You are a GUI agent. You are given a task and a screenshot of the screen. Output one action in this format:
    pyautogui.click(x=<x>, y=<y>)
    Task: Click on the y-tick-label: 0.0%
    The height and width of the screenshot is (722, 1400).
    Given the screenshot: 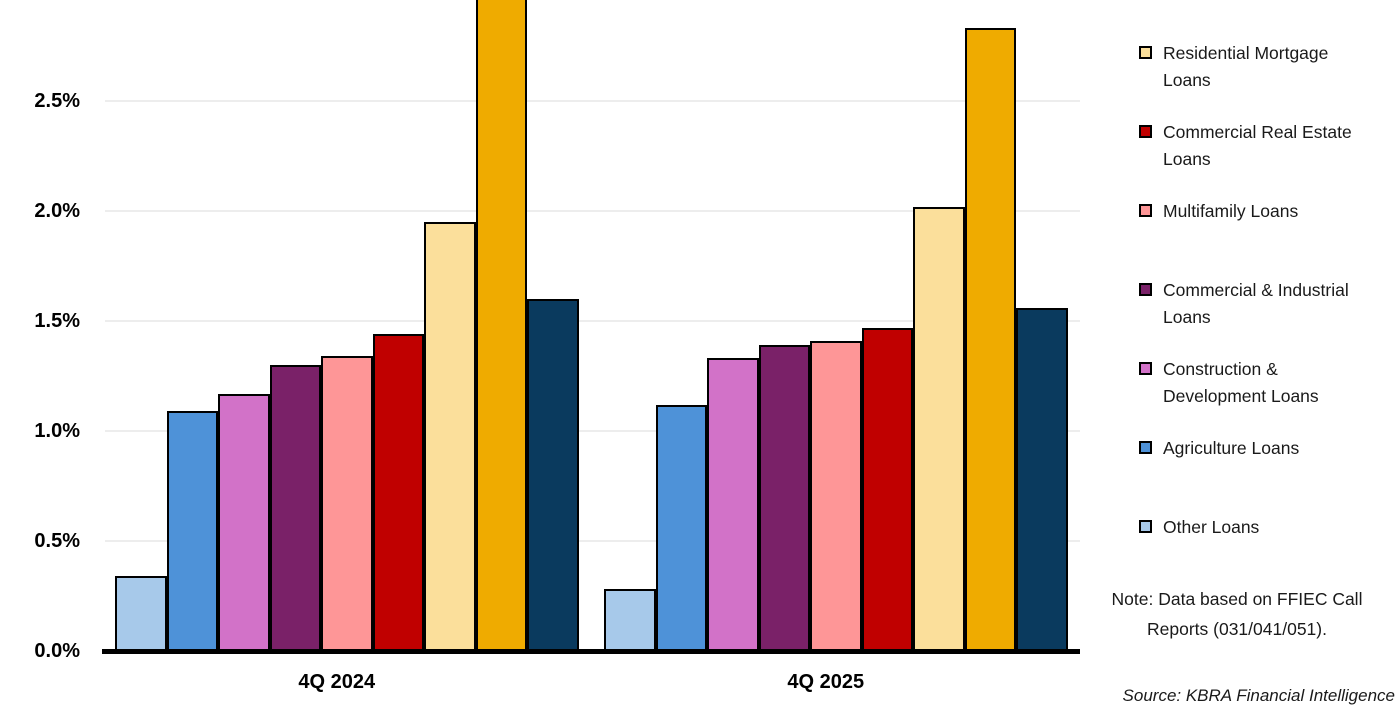 What is the action you would take?
    pyautogui.click(x=57, y=651)
    